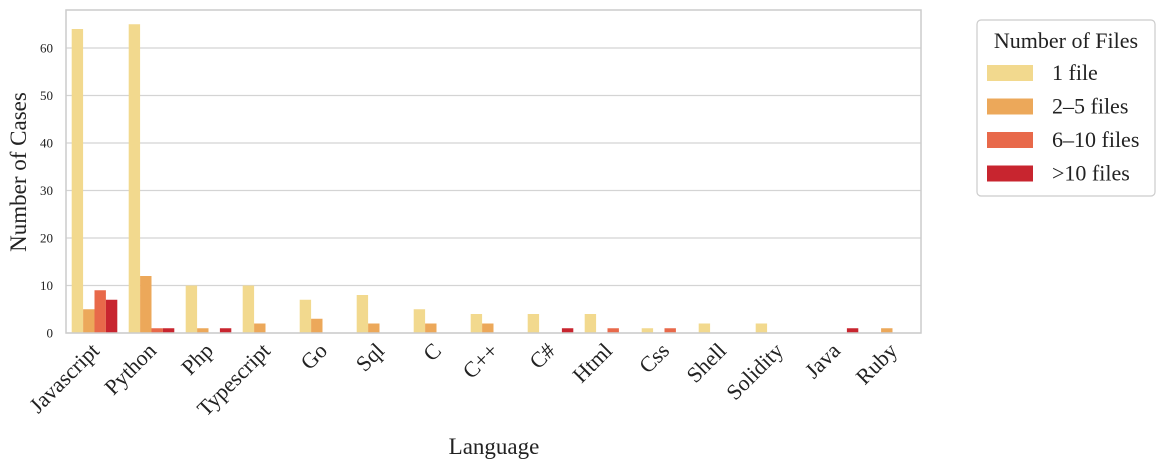 The width and height of the screenshot is (1165, 469). What do you see at coordinates (46, 285) in the screenshot?
I see `y-tick-label: 10` at bounding box center [46, 285].